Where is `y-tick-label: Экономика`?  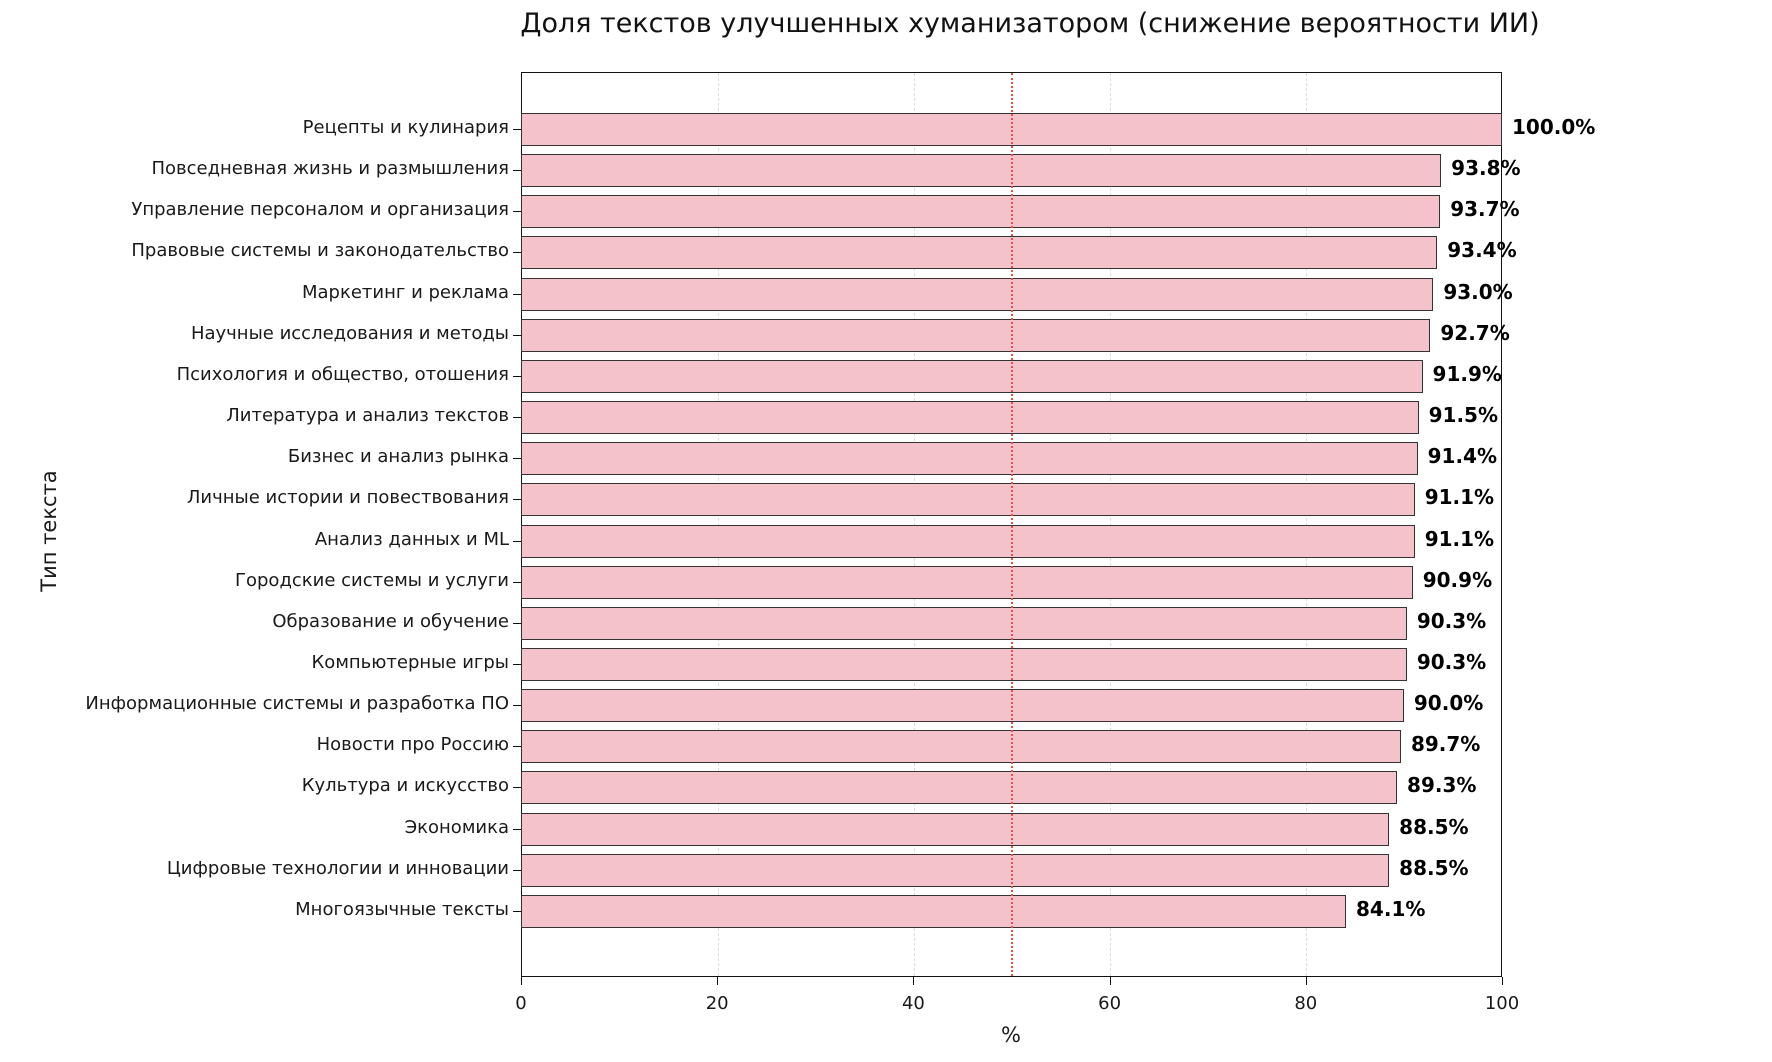 y-tick-label: Экономика is located at coordinates (456, 827).